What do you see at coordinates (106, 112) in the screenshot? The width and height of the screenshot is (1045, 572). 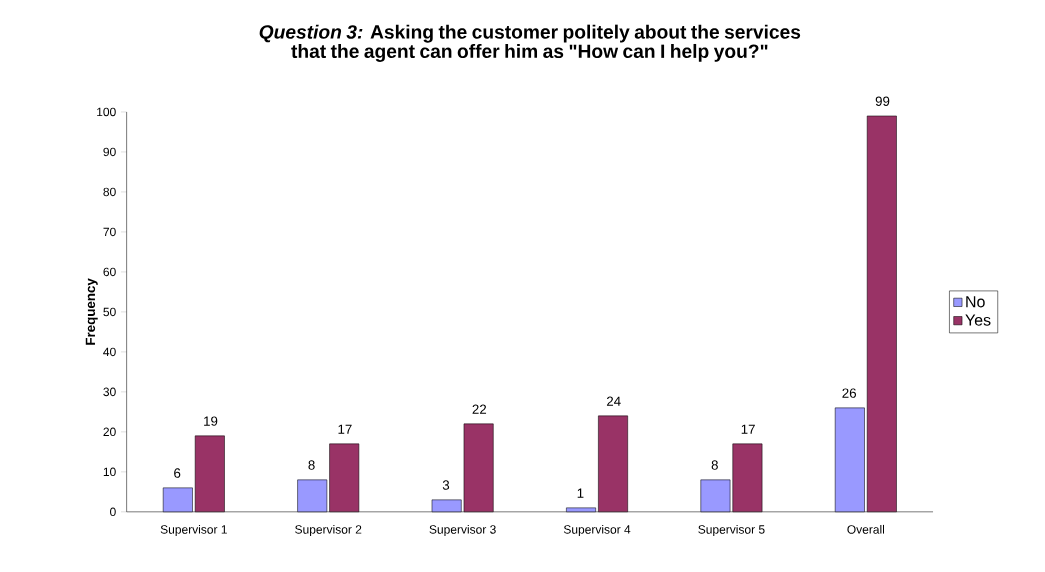 I see `y-tick-label: 100` at bounding box center [106, 112].